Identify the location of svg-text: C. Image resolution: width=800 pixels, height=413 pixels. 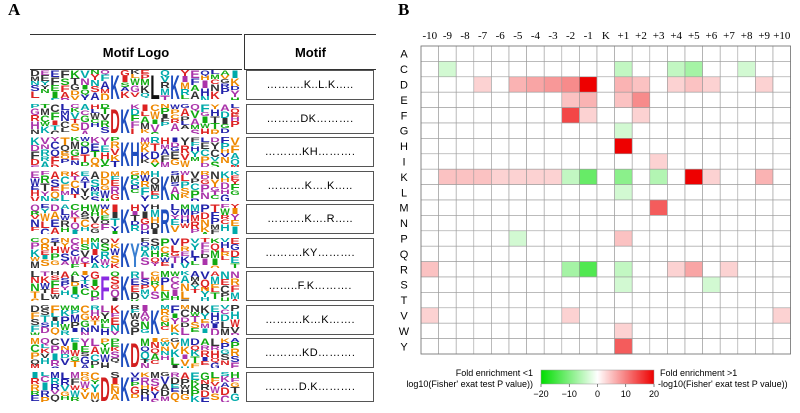
(35, 241).